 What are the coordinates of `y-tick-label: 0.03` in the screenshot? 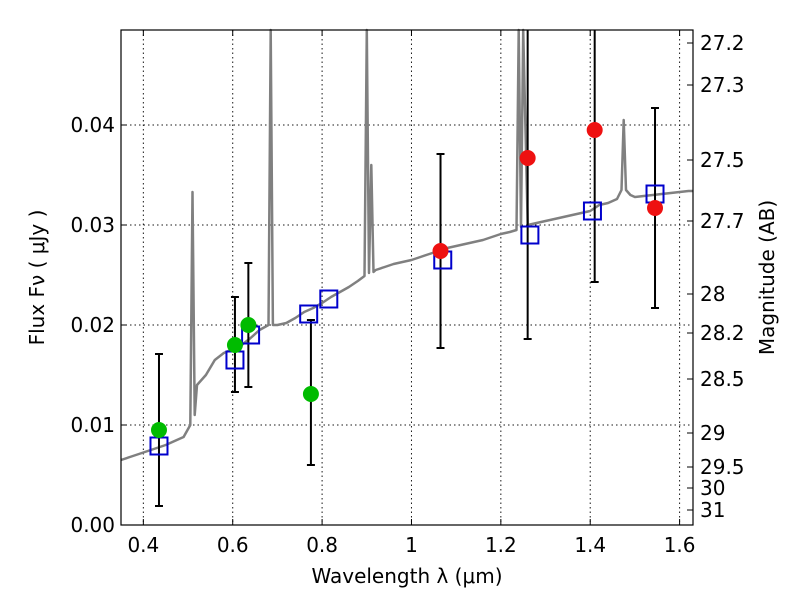 It's located at (92, 225).